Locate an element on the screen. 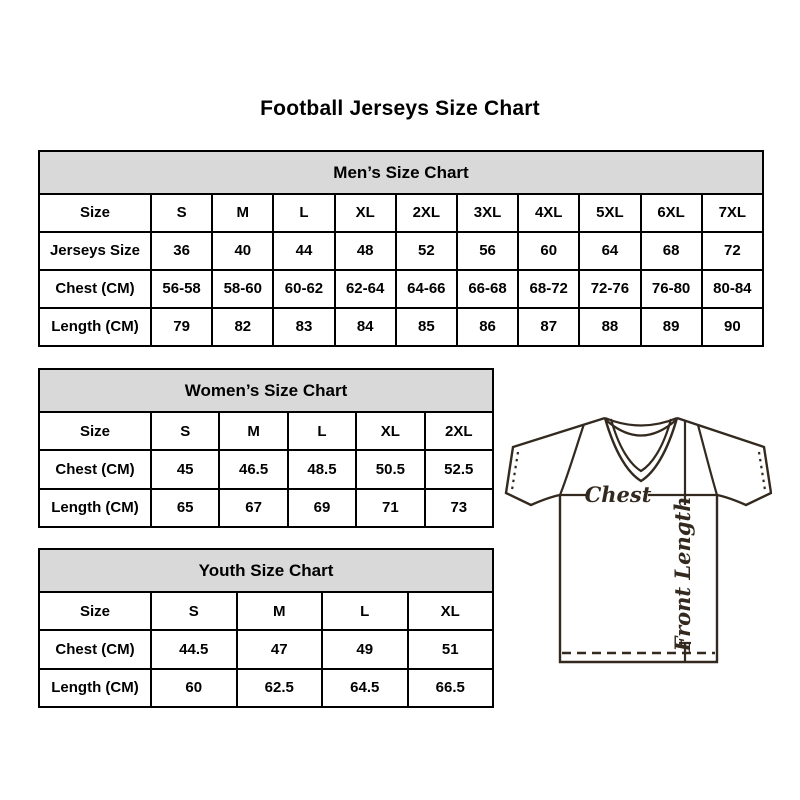 This screenshot has height=800, width=800. cell-value: 7XL is located at coordinates (732, 212).